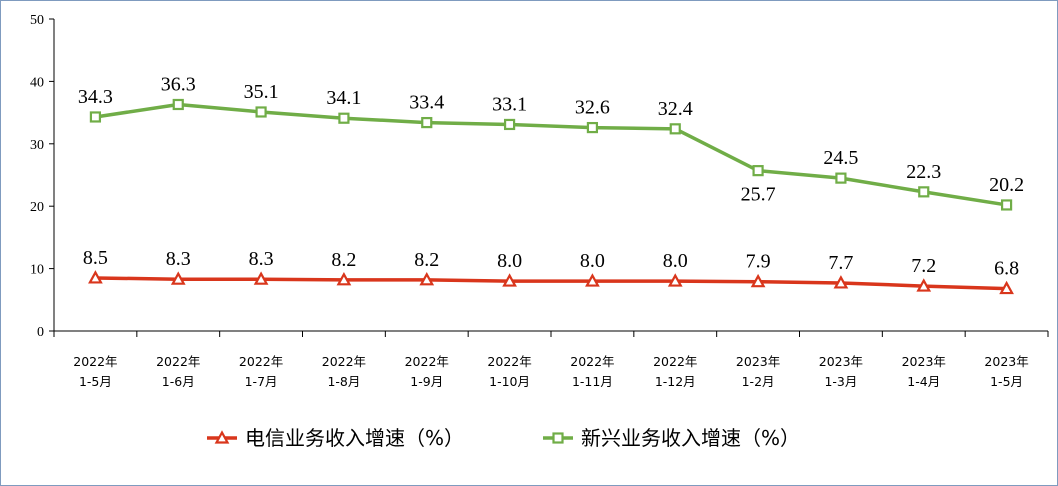 The image size is (1058, 486). What do you see at coordinates (758, 262) in the screenshot?
I see `data-label-telecom: 7.9` at bounding box center [758, 262].